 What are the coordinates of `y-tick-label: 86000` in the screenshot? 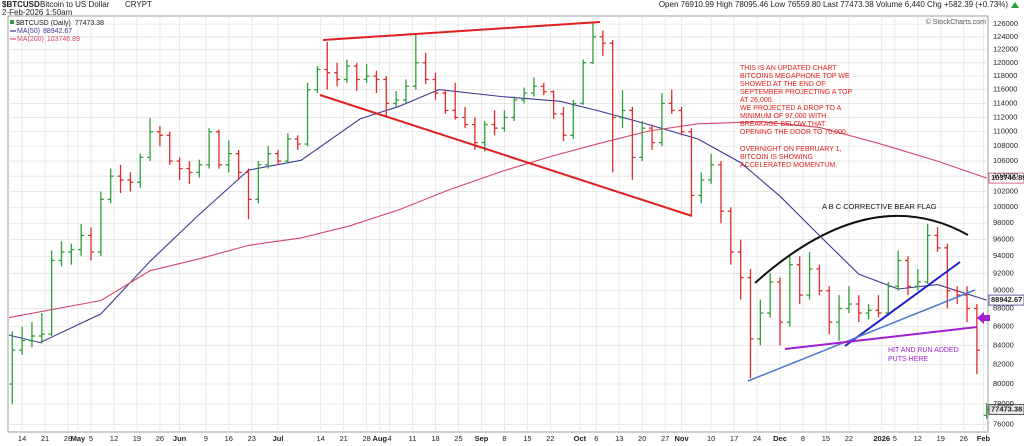 It's located at (1003, 326).